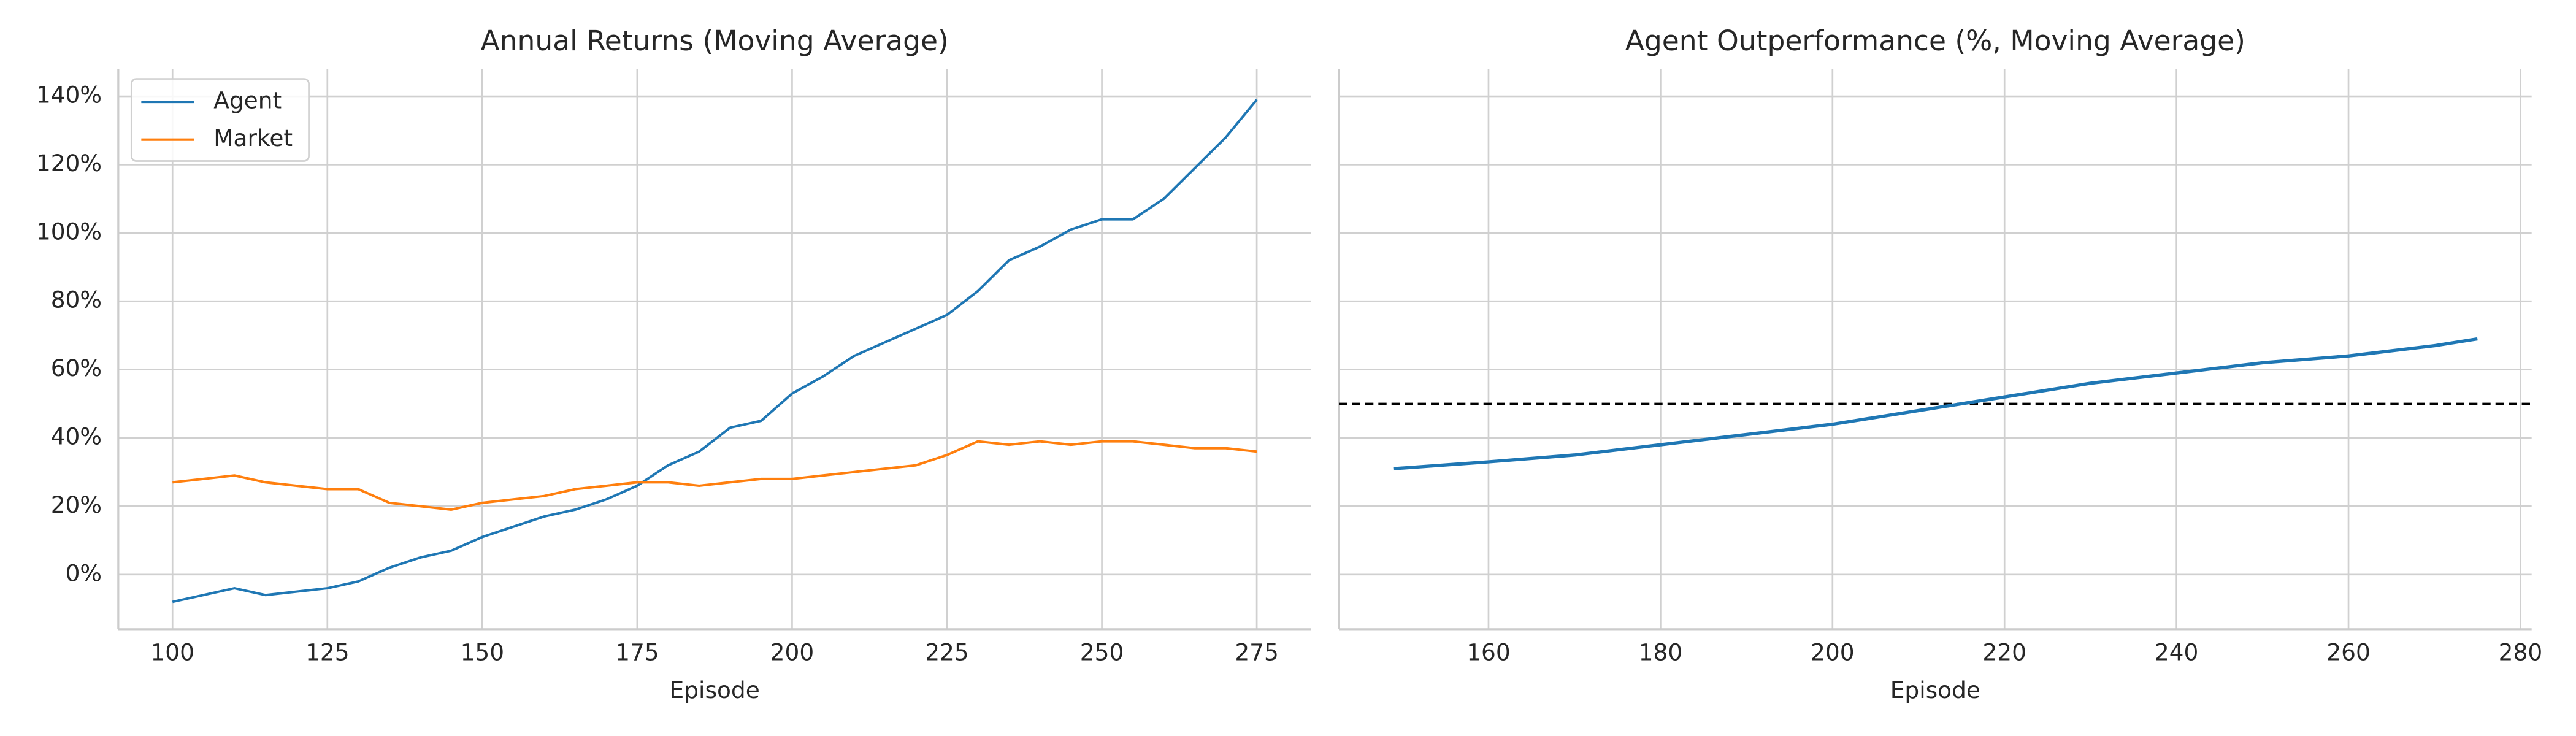  What do you see at coordinates (69, 163) in the screenshot?
I see `y-tick-label: 120%` at bounding box center [69, 163].